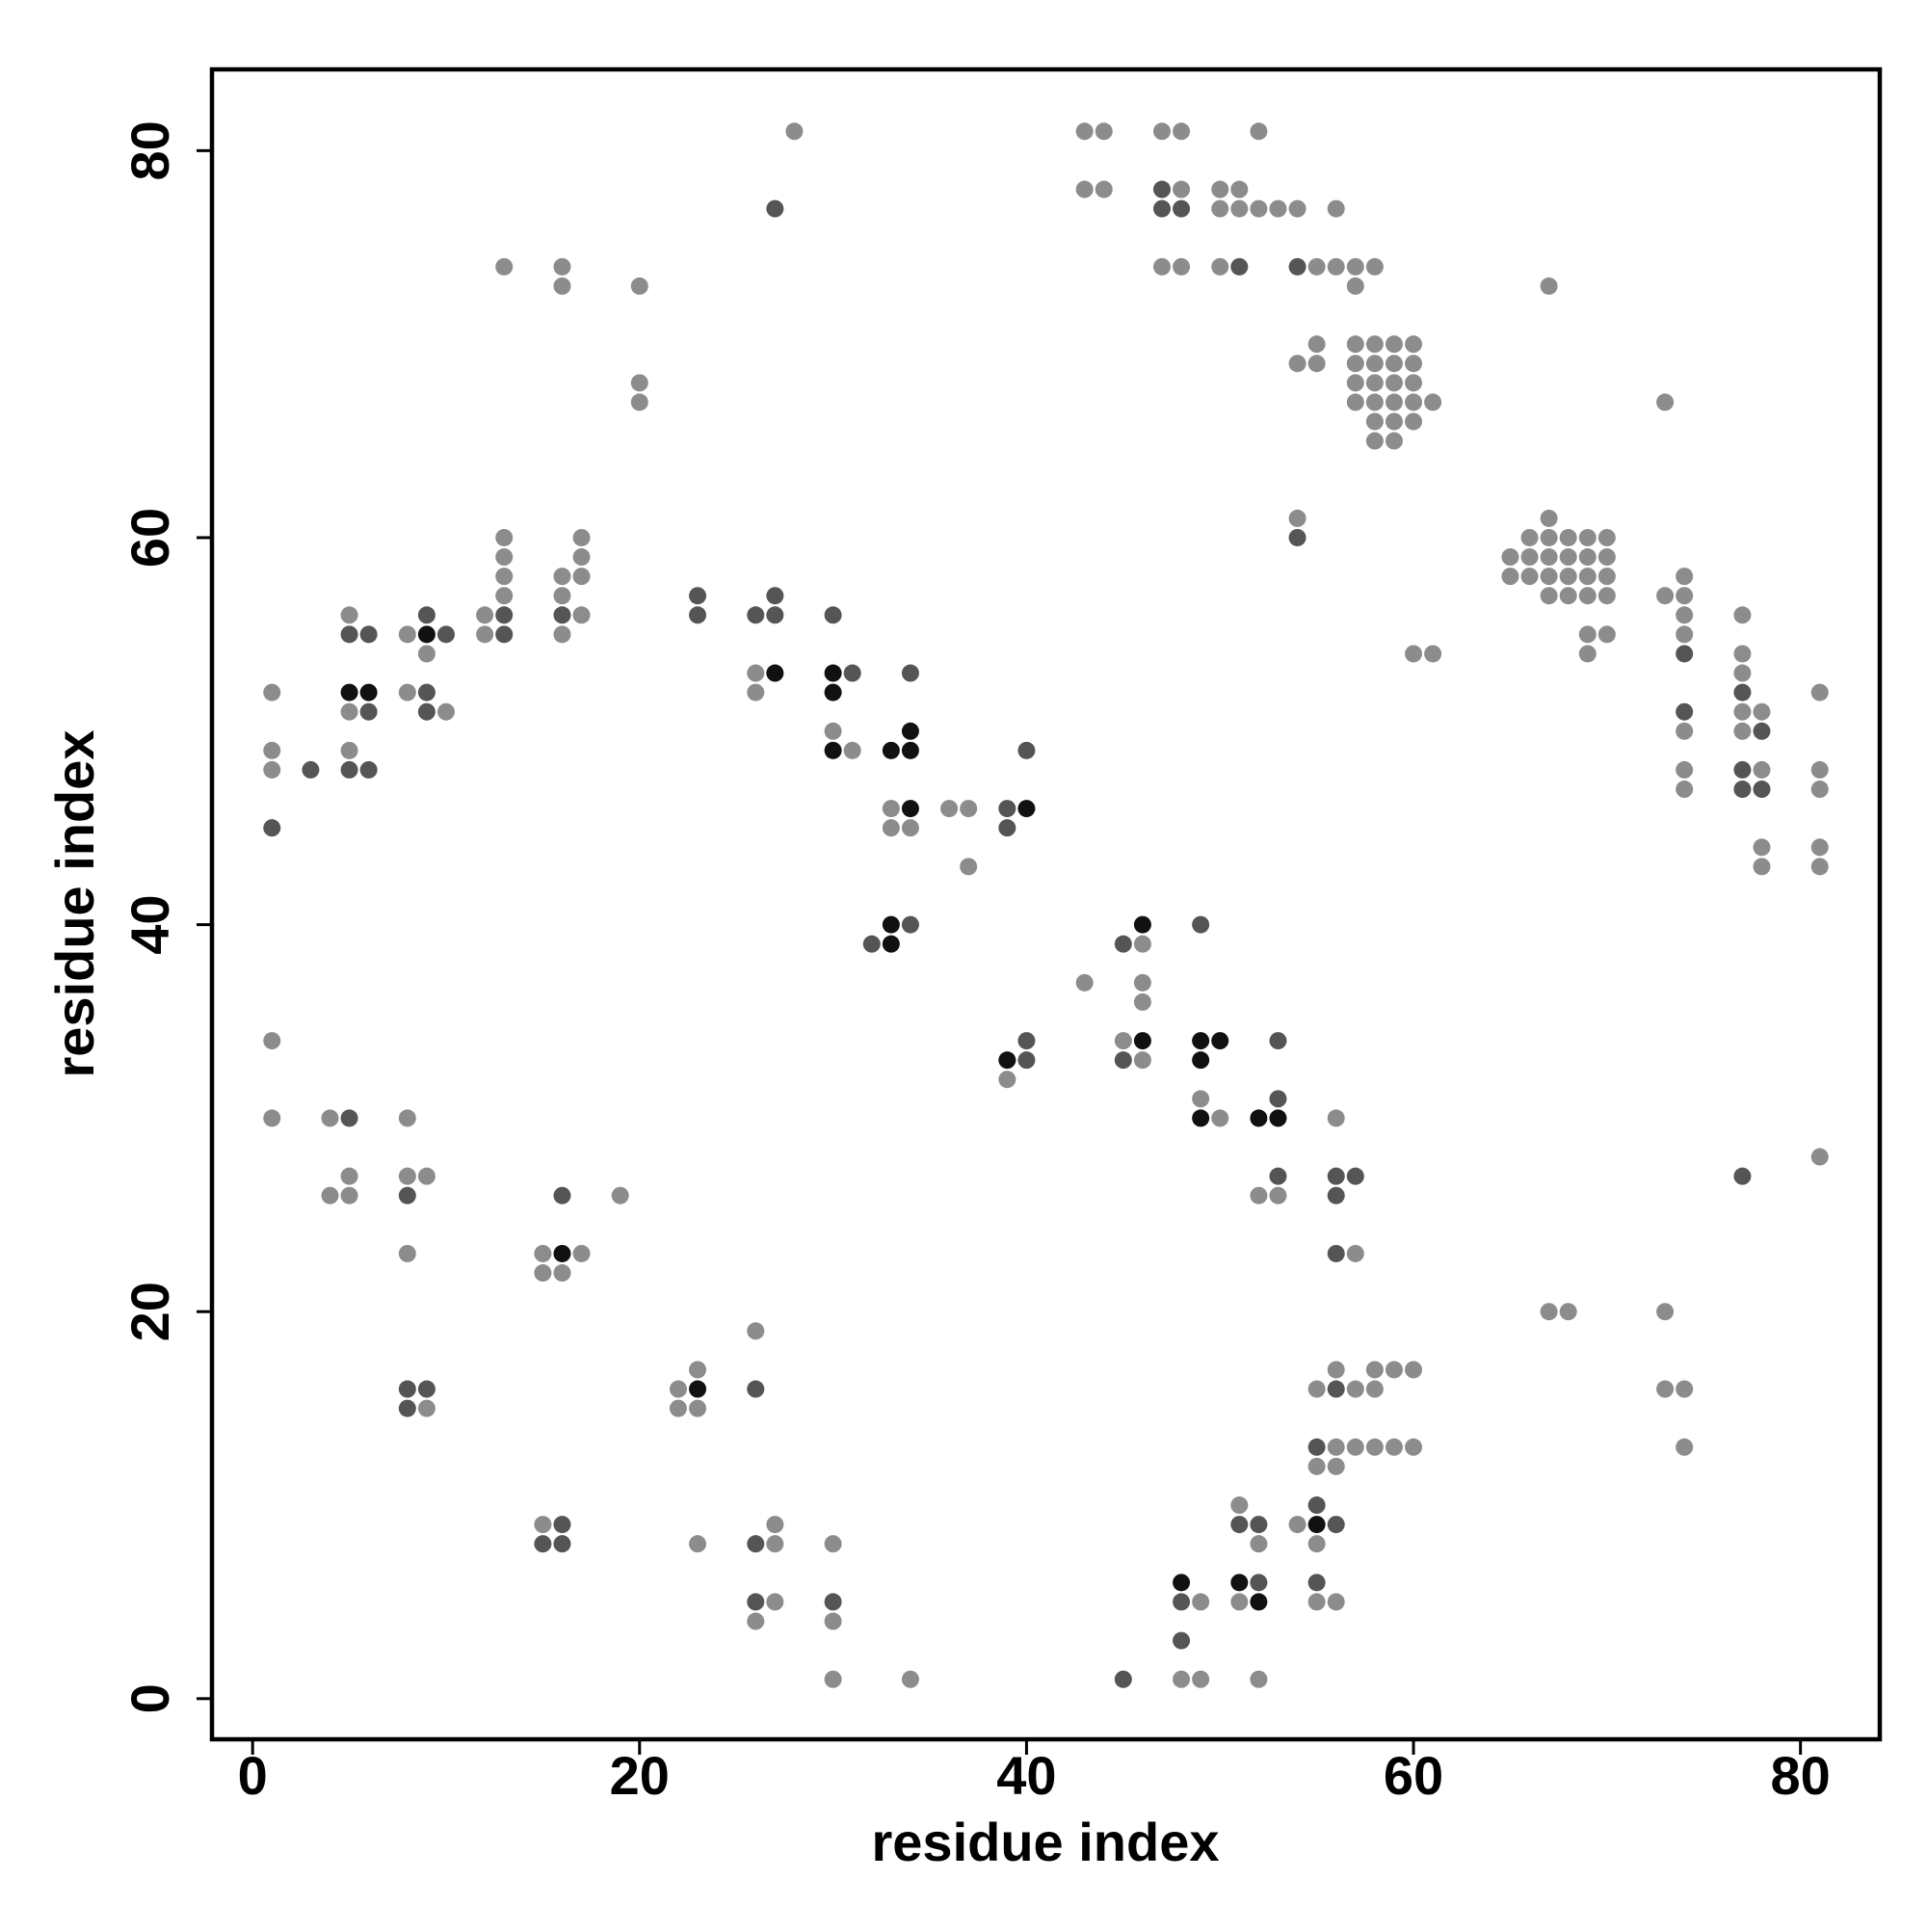 The height and width of the screenshot is (1932, 1927). Describe the element at coordinates (1801, 1775) in the screenshot. I see `x-tick-label: 80` at that location.